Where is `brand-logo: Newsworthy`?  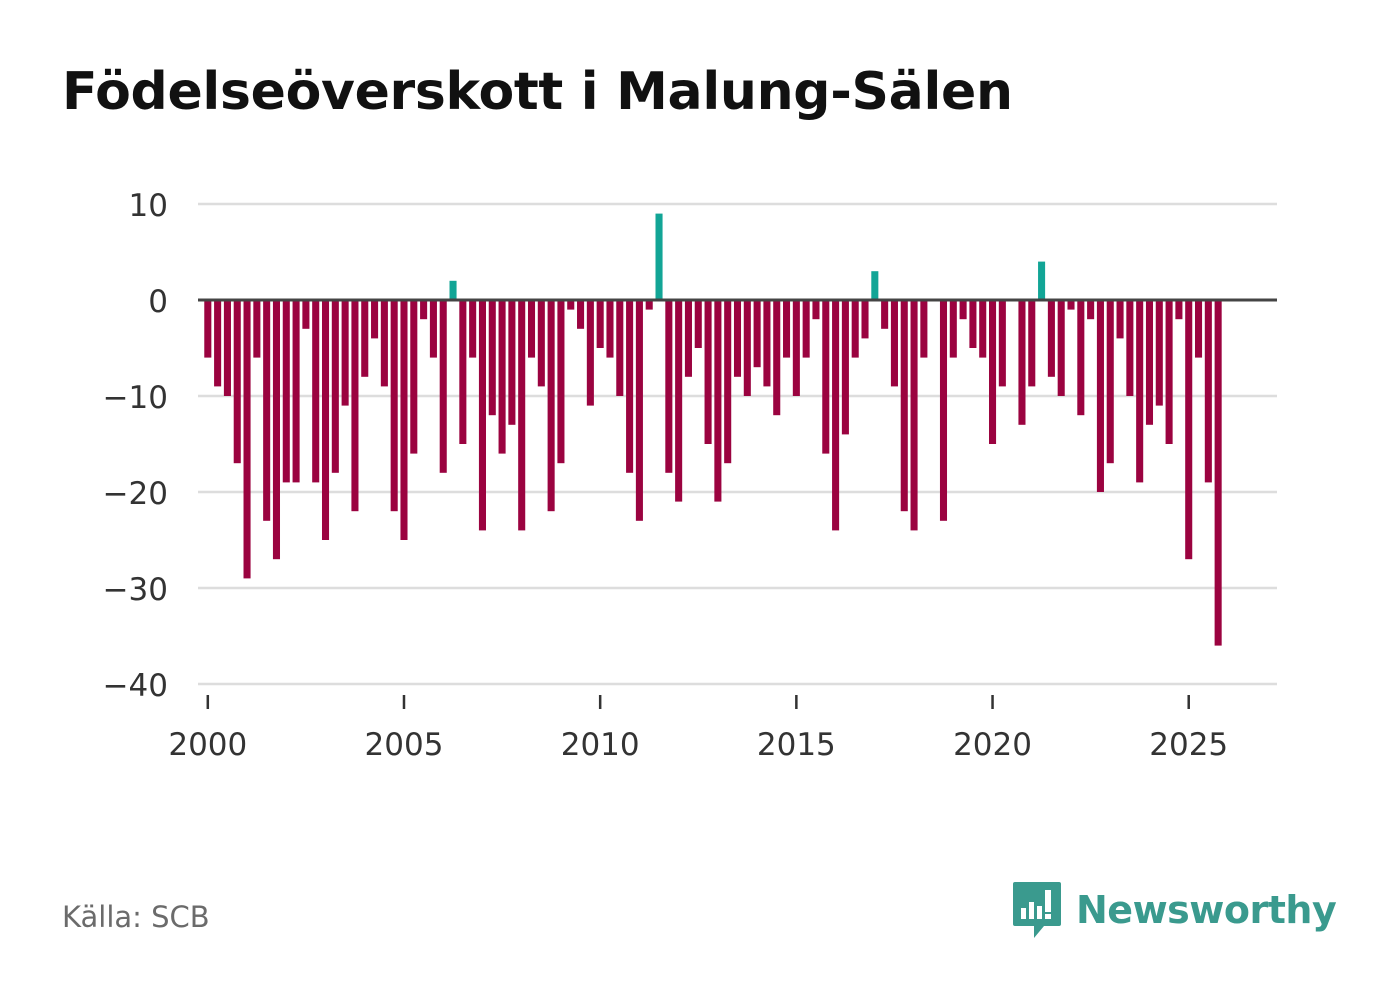 brand-logo: Newsworthy is located at coordinates (1174, 910).